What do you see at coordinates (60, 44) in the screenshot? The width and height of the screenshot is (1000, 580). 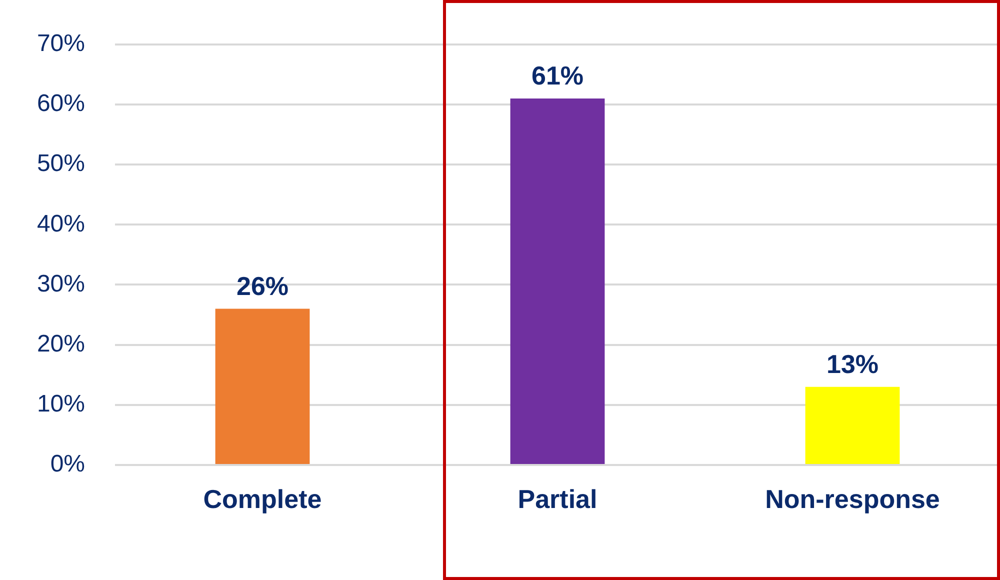 I see `y-tick-label: 70%` at bounding box center [60, 44].